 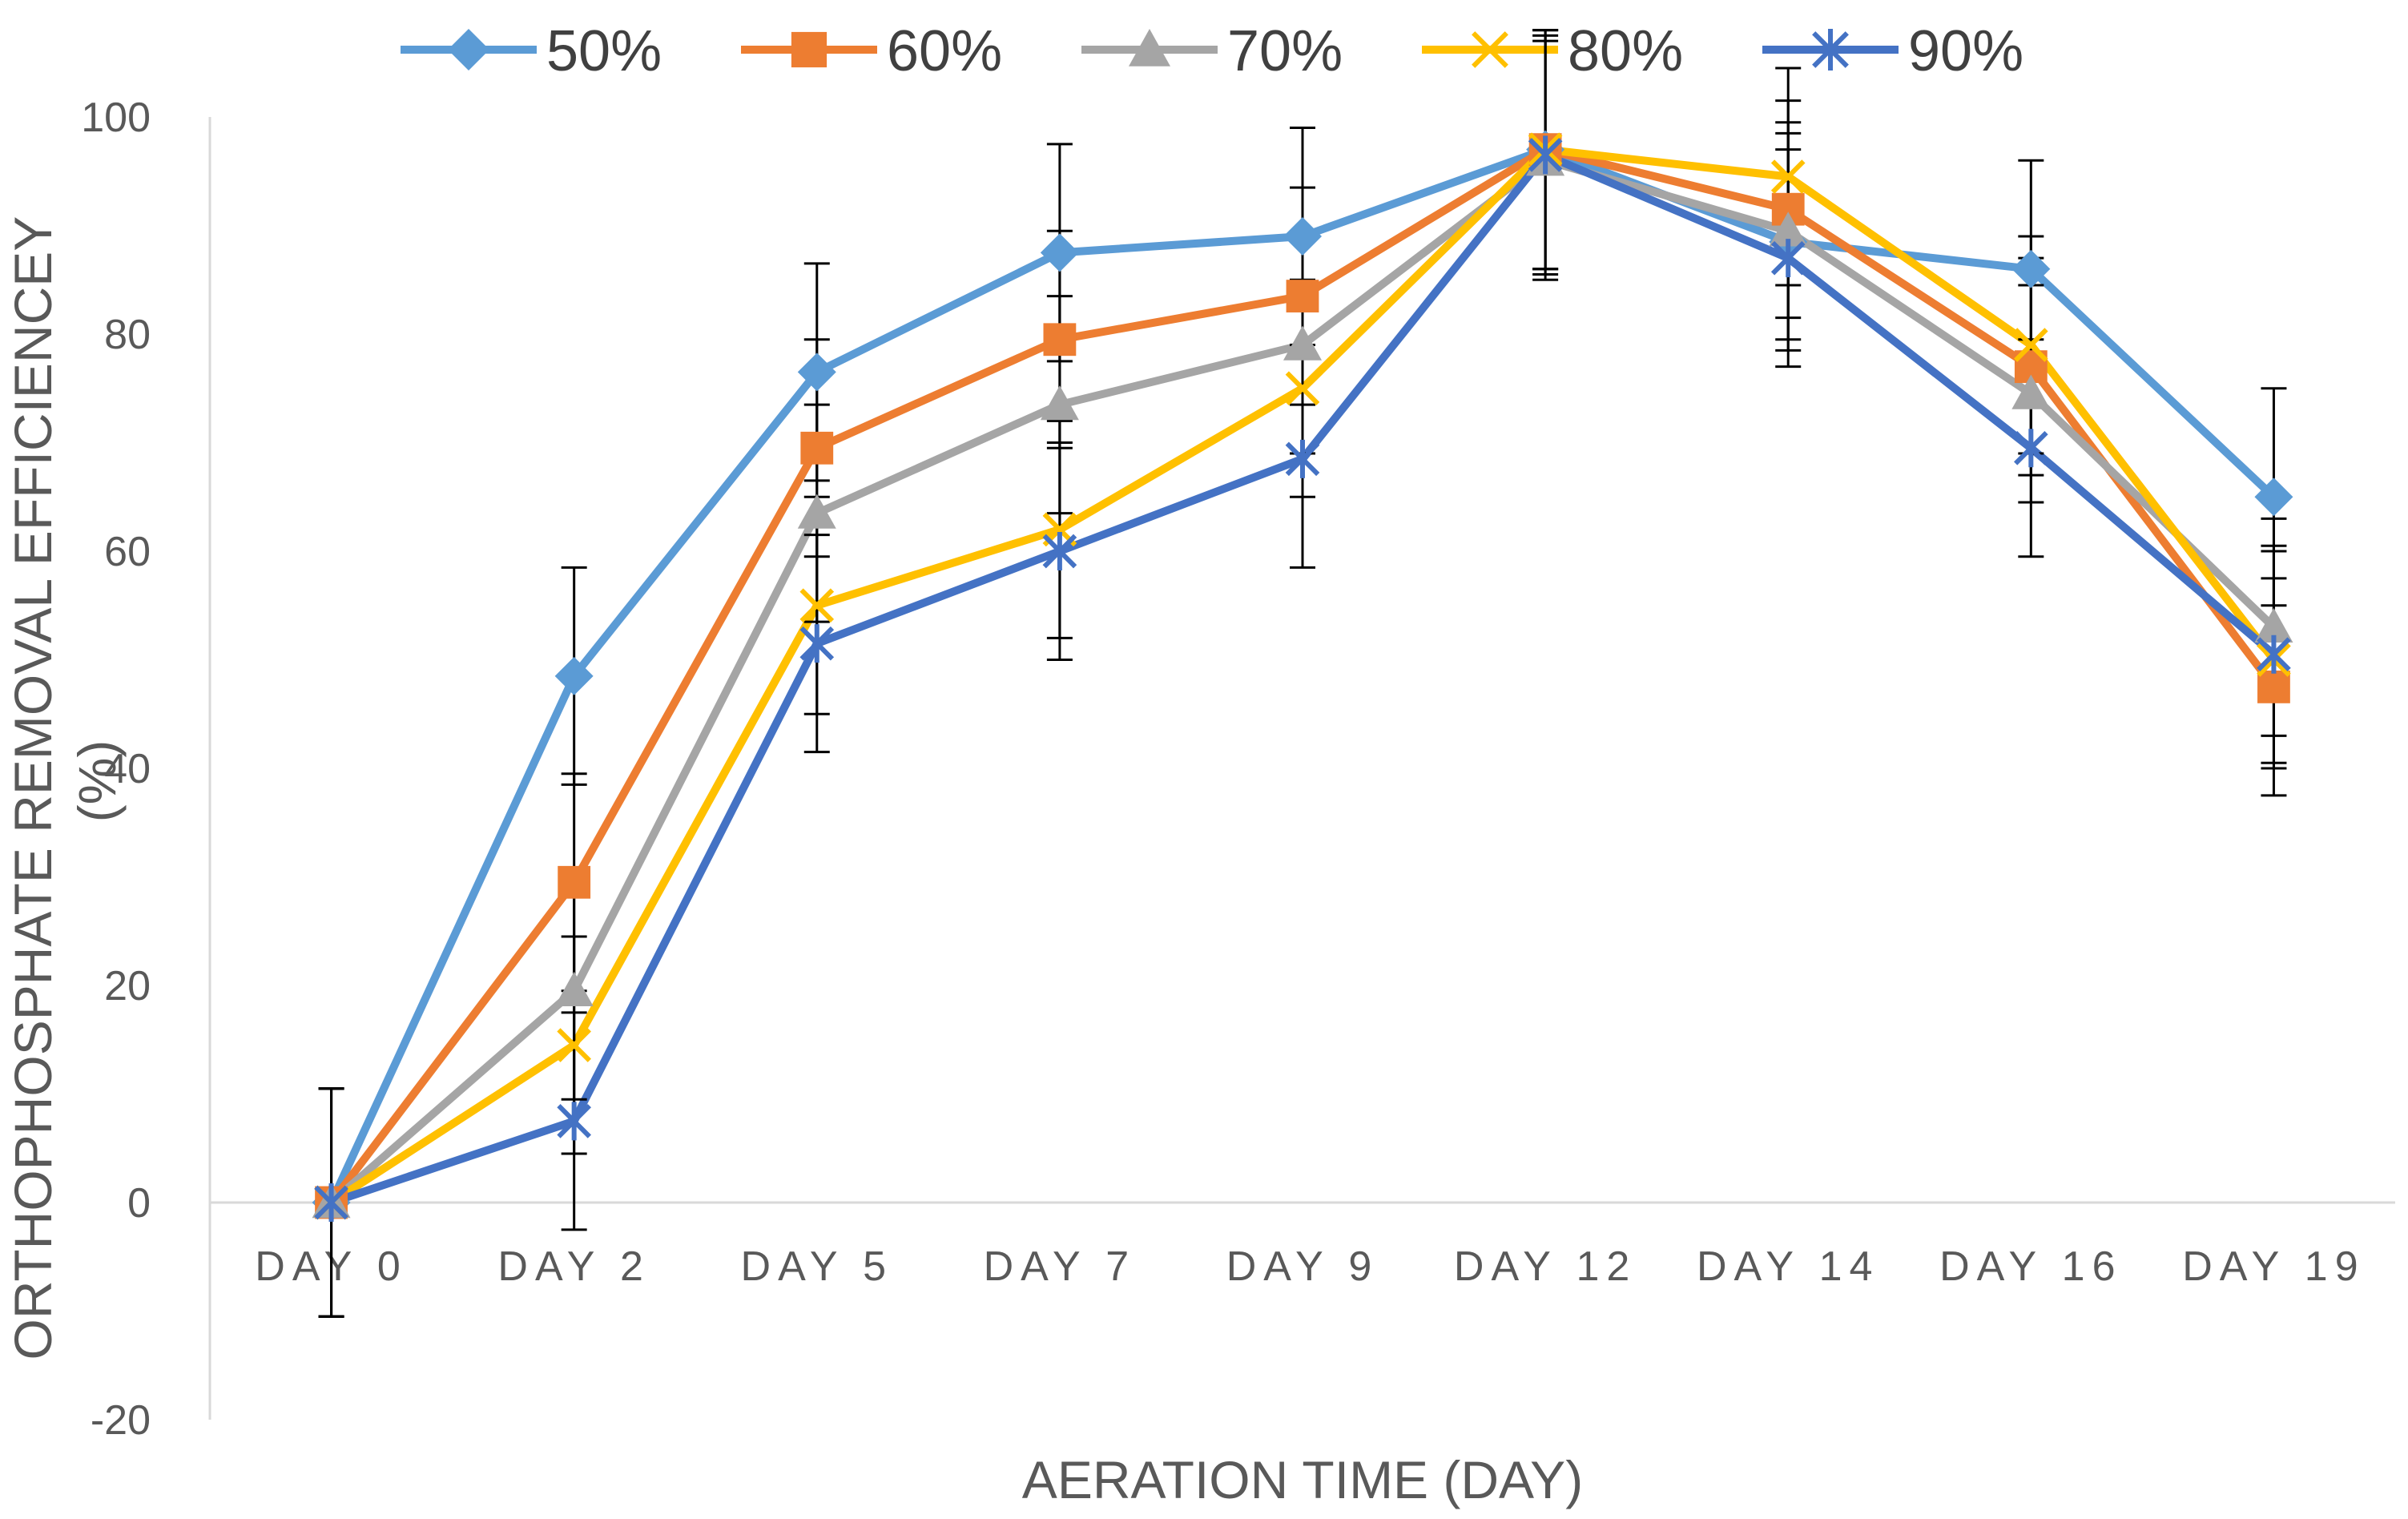 What do you see at coordinates (65, 781) in the screenshot?
I see `y-axis-title: ORTHOPHOSPHATE REMOVAL EFFICIENCEY (%)` at bounding box center [65, 781].